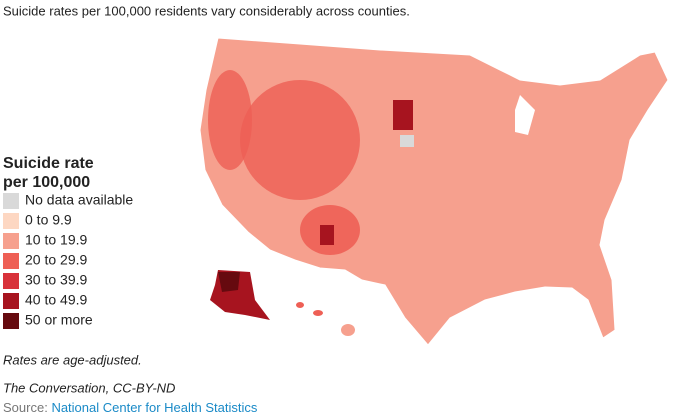 The height and width of the screenshot is (417, 700). What do you see at coordinates (25, 407) in the screenshot?
I see `source-label: Source:` at bounding box center [25, 407].